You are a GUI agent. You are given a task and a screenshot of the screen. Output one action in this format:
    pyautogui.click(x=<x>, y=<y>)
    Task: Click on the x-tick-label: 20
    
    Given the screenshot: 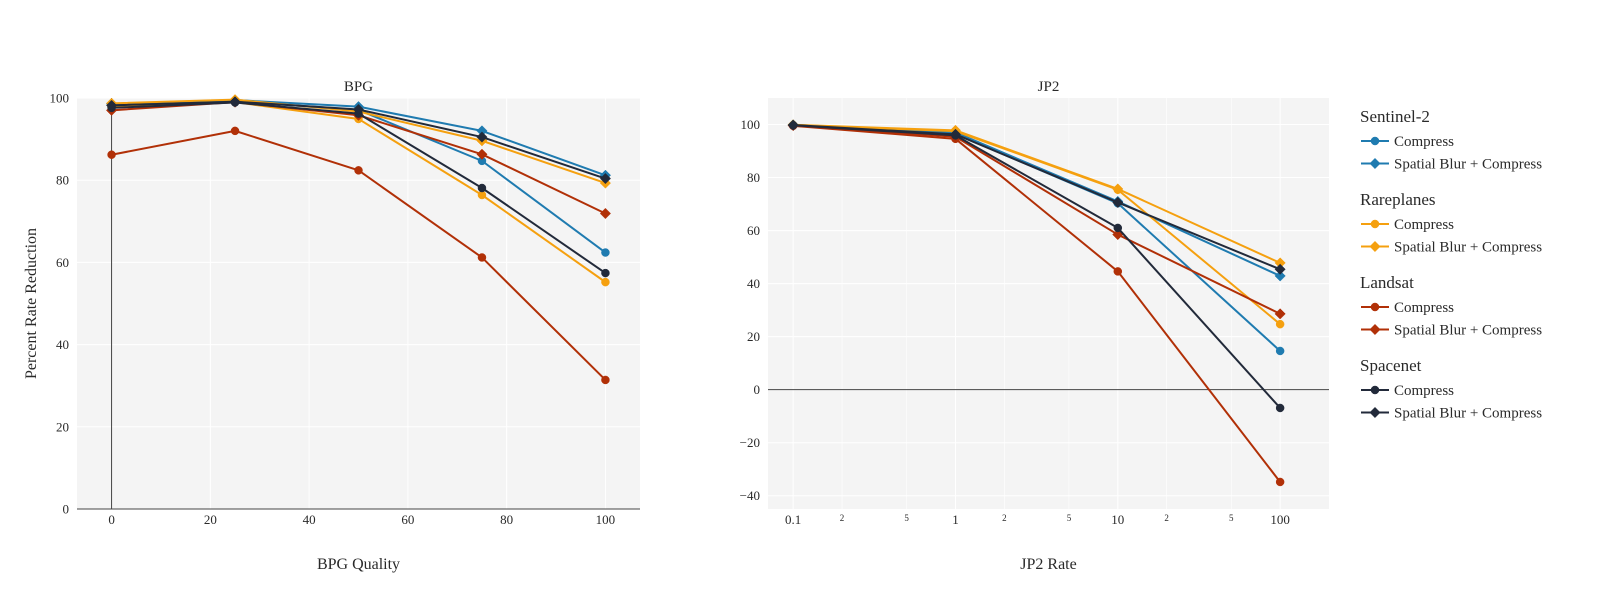 What is the action you would take?
    pyautogui.click(x=210, y=519)
    